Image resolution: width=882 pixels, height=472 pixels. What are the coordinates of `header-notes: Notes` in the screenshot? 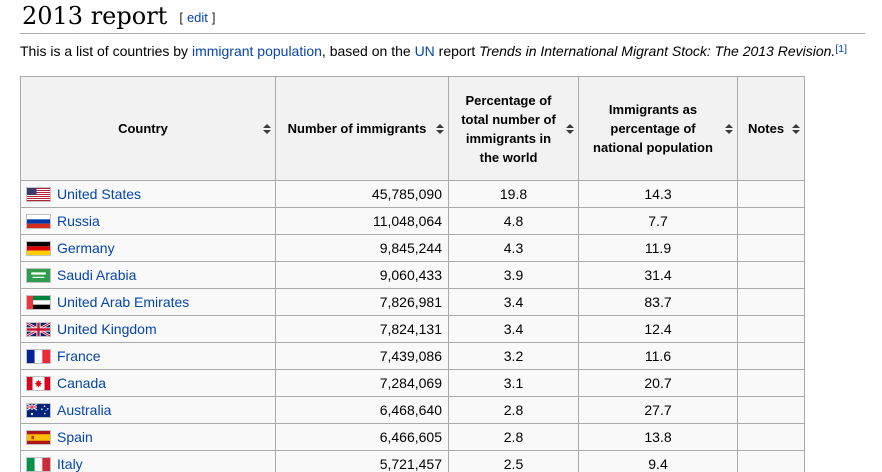 It's located at (771, 128).